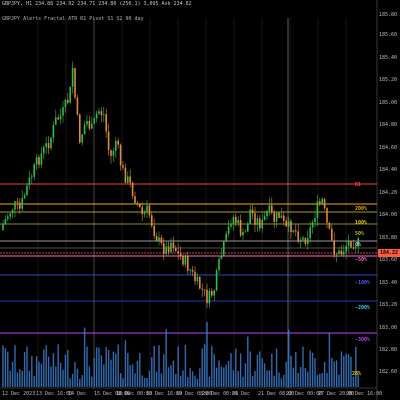  What do you see at coordinates (387, 215) in the screenshot?
I see `price-tick-label: 184.00` at bounding box center [387, 215].